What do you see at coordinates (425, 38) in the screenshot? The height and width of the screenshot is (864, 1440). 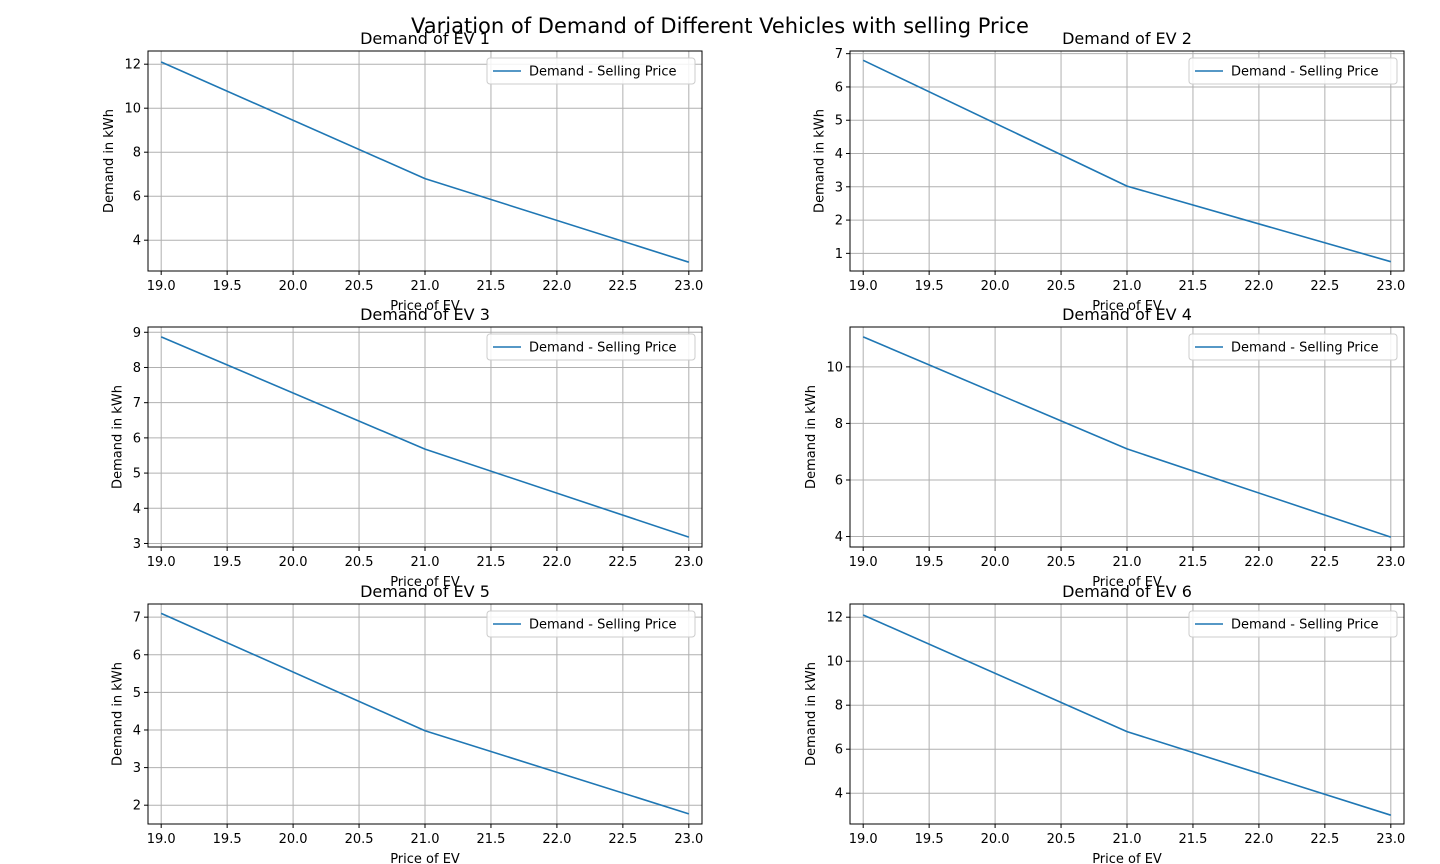 I see `subplot-title: Demand of EV 1` at bounding box center [425, 38].